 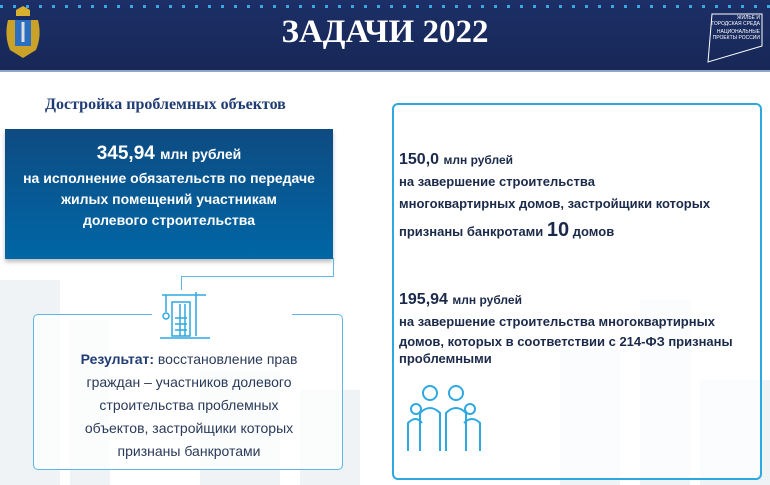 I want to click on main-desc-line: на исполнение обязательств по передаче, so click(x=169, y=178).